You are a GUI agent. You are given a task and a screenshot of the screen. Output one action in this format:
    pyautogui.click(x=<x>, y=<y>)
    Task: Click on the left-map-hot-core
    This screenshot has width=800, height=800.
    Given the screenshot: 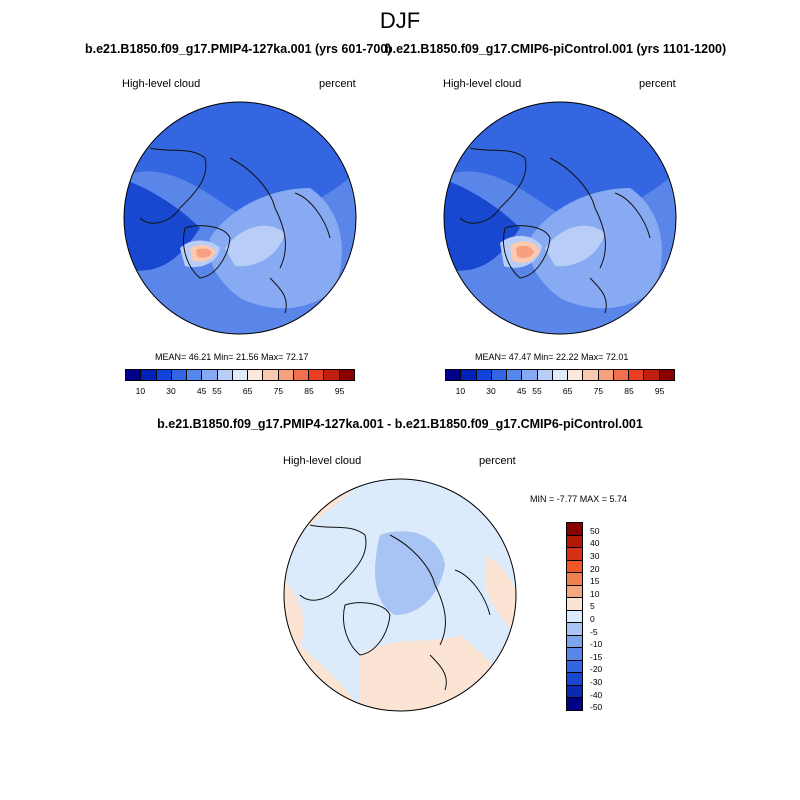 What is the action you would take?
    pyautogui.click(x=204, y=253)
    